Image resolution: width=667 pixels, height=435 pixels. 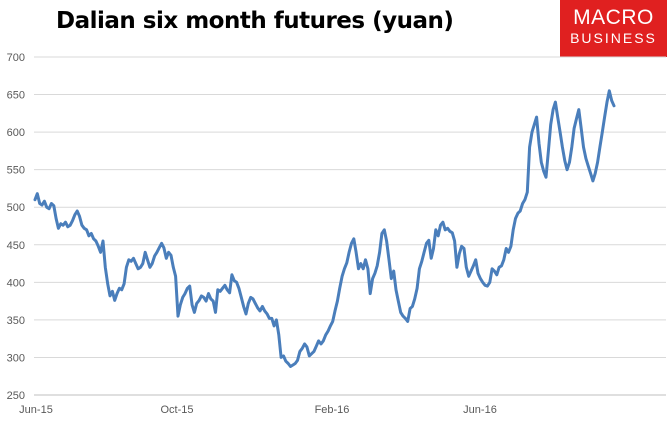 What do you see at coordinates (16, 321) in the screenshot?
I see `y-tick-label: 350` at bounding box center [16, 321].